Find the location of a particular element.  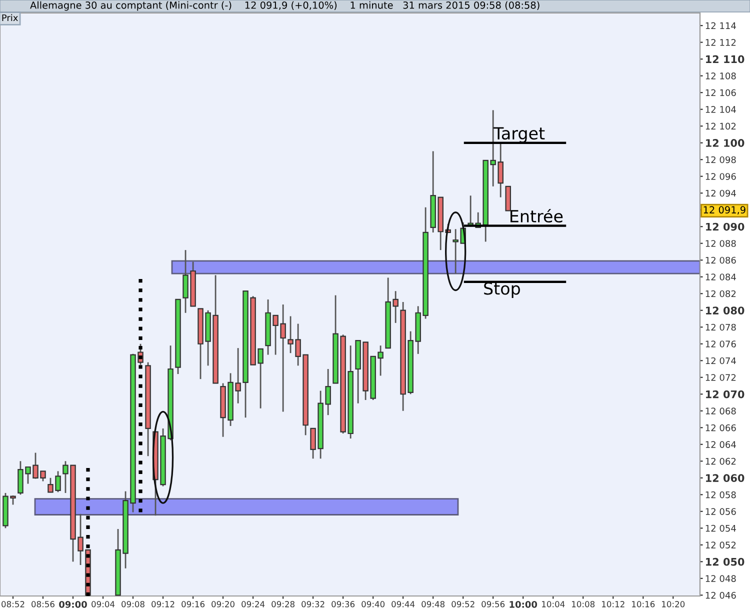

y-tick-label: 12 098 is located at coordinates (721, 160).